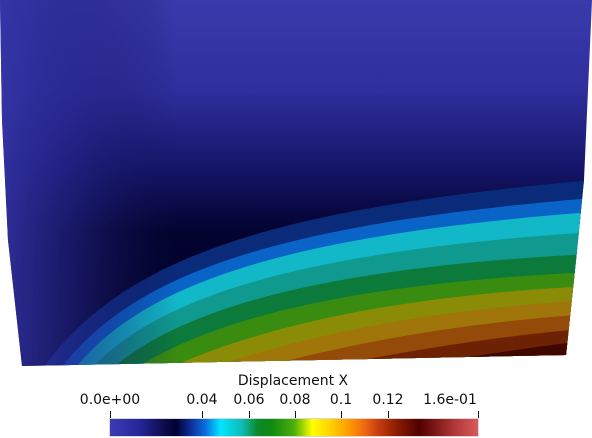 Image resolution: width=592 pixels, height=438 pixels. What do you see at coordinates (341, 400) in the screenshot?
I see `colorbar-tick-label: 0.1` at bounding box center [341, 400].